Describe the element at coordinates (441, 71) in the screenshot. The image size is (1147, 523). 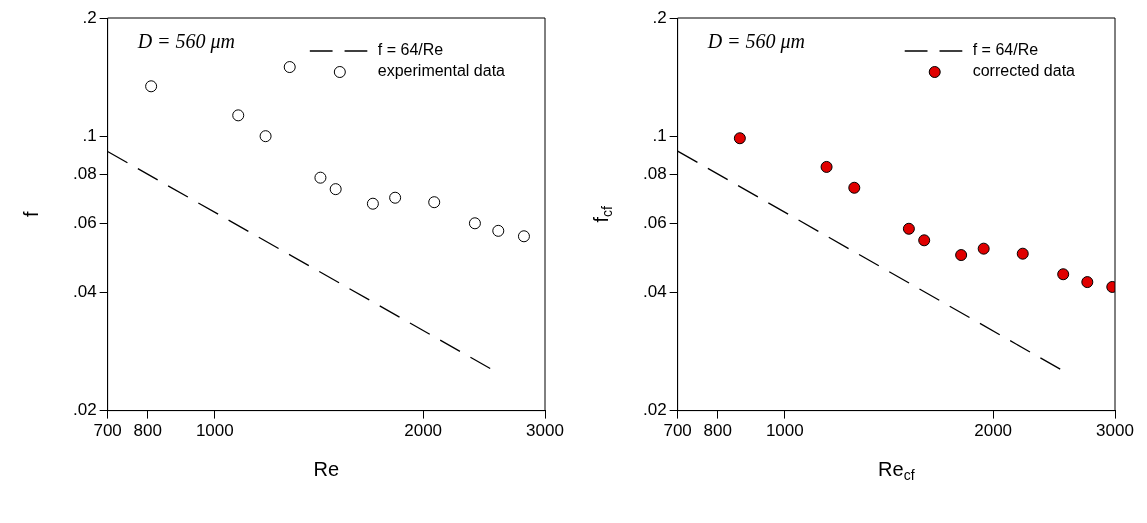
I see `legend-label: experimental data` at that location.